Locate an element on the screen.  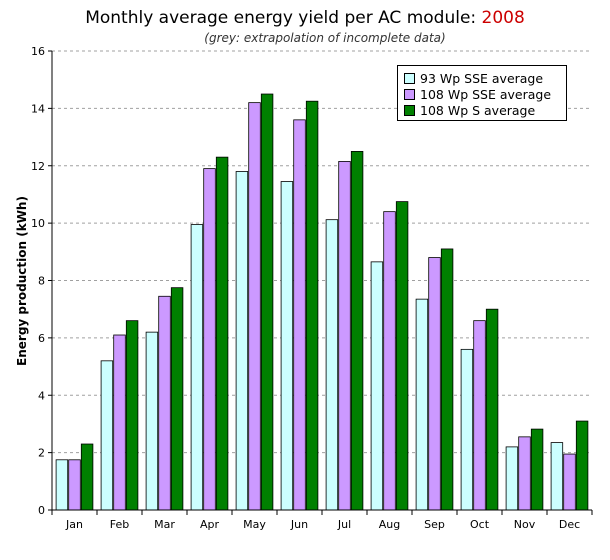
x-tick-label-may: May is located at coordinates (254, 524).